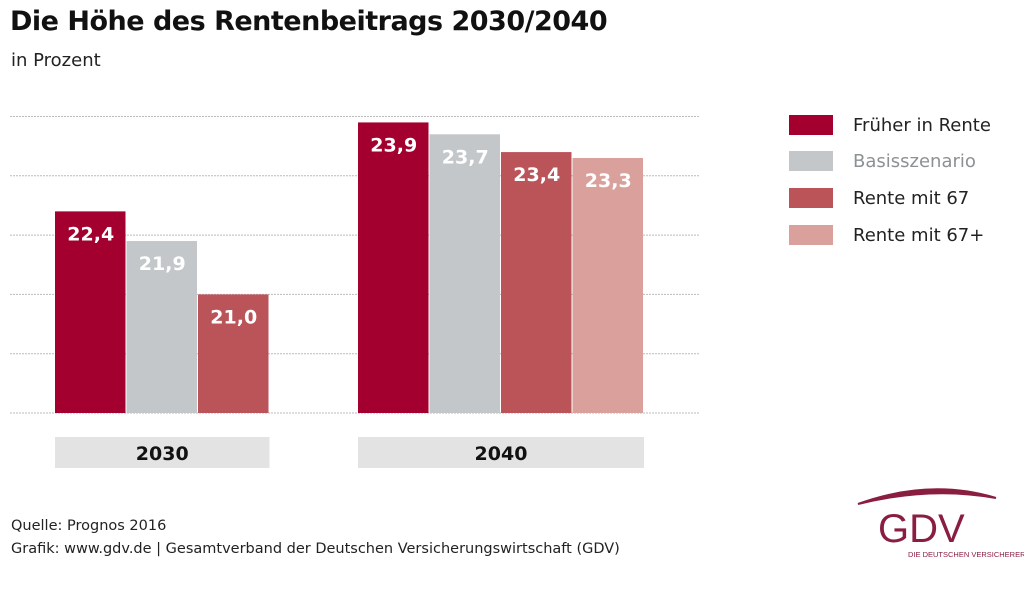 The image size is (1024, 614). I want to click on legend-item-rente67: Rente mit 67, so click(879, 198).